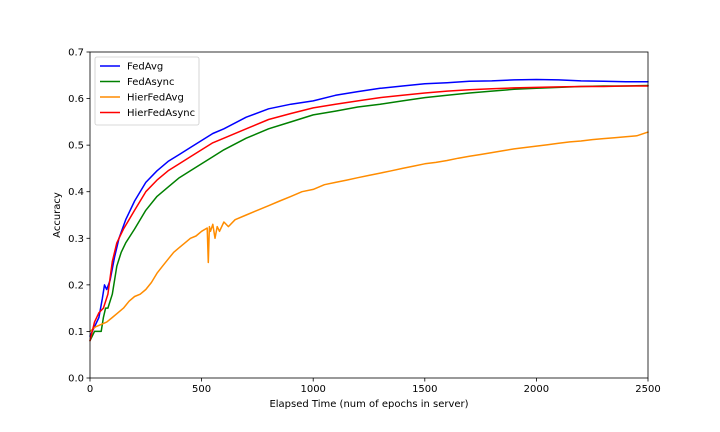 The image size is (720, 432). Describe the element at coordinates (312, 389) in the screenshot. I see `x-tick-label: 1000` at that location.